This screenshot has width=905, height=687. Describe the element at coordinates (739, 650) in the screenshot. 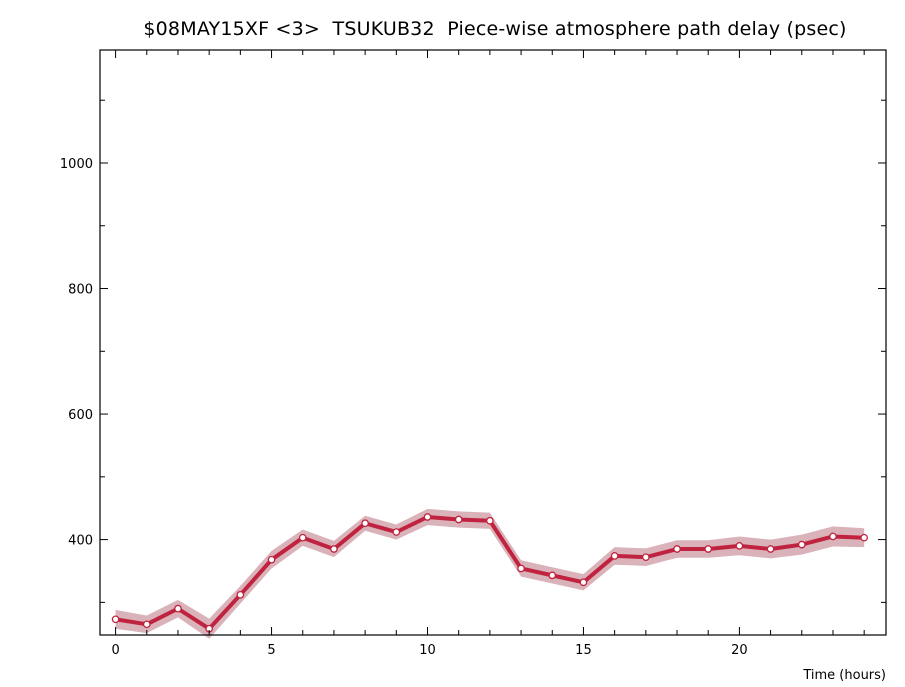

I see `x-tick-label: 20` at that location.